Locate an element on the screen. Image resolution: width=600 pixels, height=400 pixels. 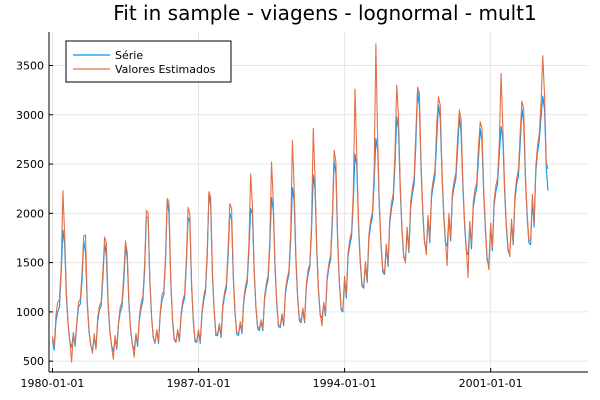
y-tick-label: 1000 is located at coordinates (30, 312).